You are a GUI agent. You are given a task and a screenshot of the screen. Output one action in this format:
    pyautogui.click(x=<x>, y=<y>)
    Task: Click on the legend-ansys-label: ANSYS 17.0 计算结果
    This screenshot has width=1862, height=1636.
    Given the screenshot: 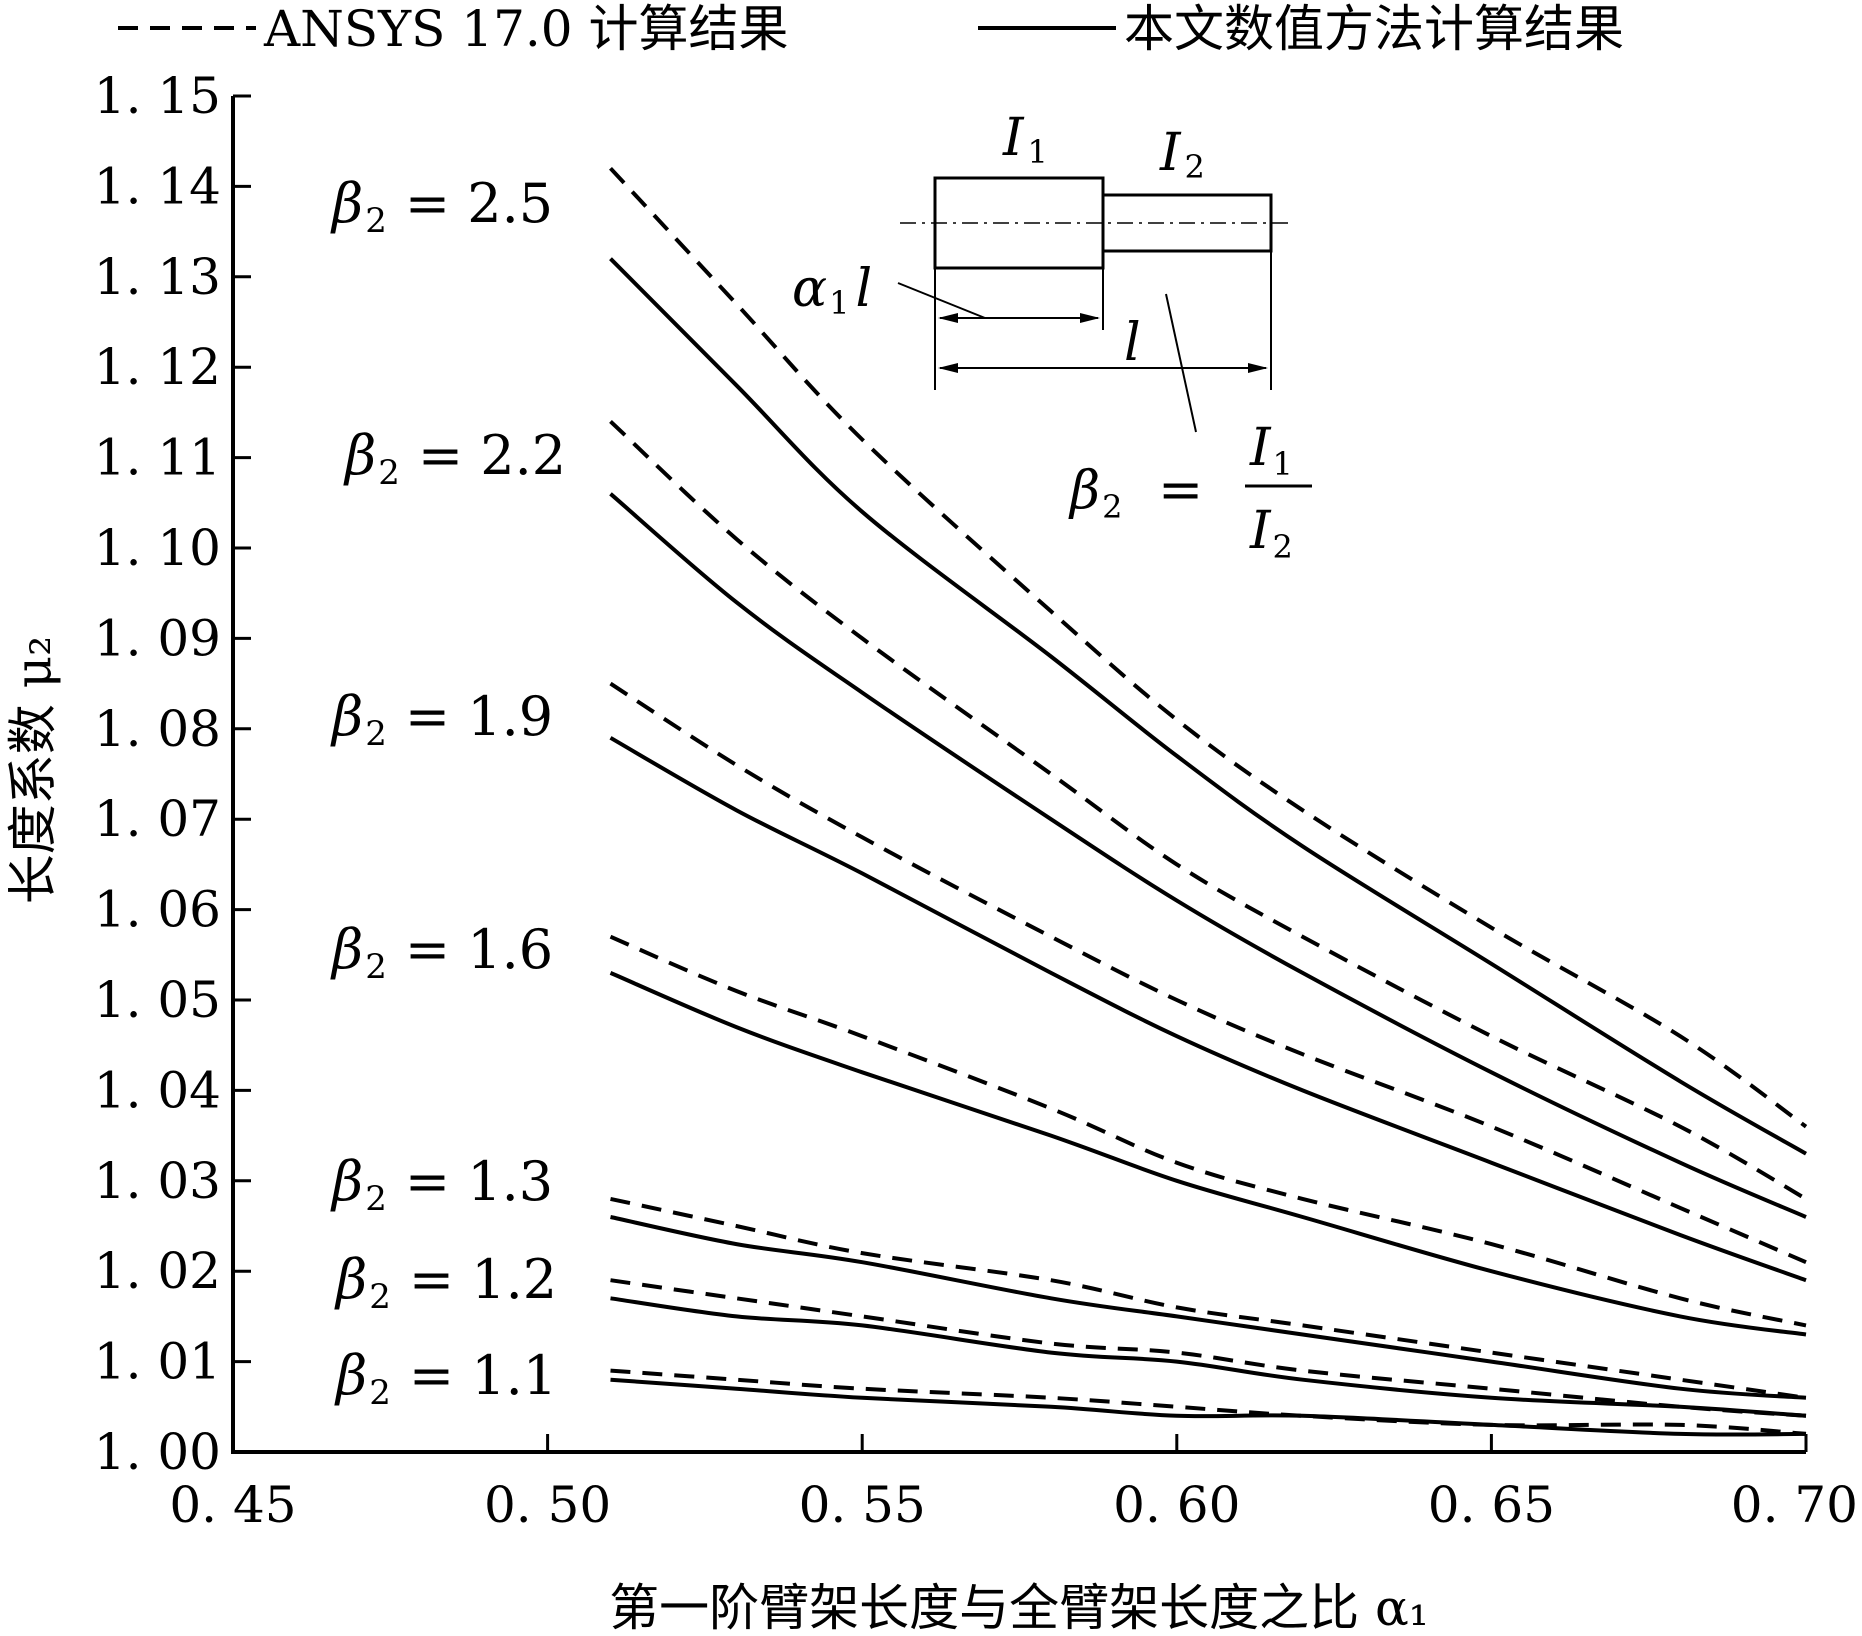 What is the action you would take?
    pyautogui.click(x=526, y=29)
    